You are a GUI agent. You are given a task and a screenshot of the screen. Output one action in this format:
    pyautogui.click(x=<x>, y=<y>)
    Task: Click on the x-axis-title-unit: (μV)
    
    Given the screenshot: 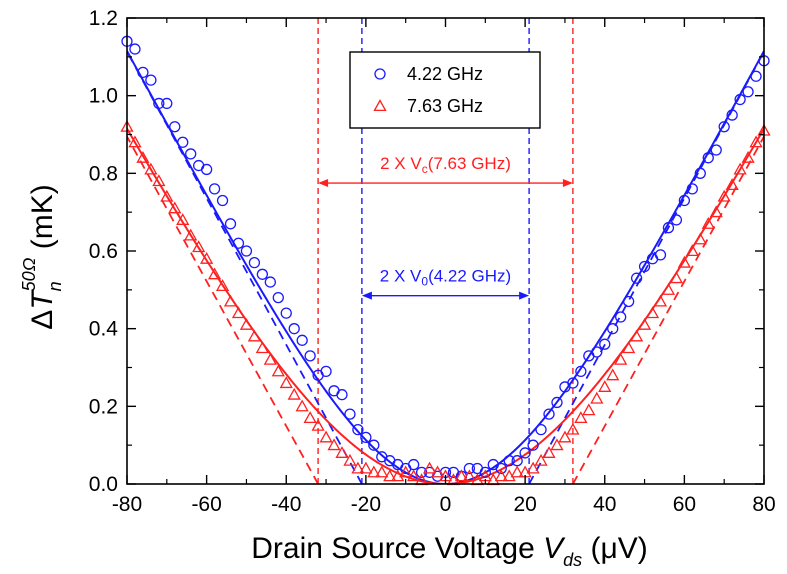 What is the action you would take?
    pyautogui.click(x=615, y=548)
    